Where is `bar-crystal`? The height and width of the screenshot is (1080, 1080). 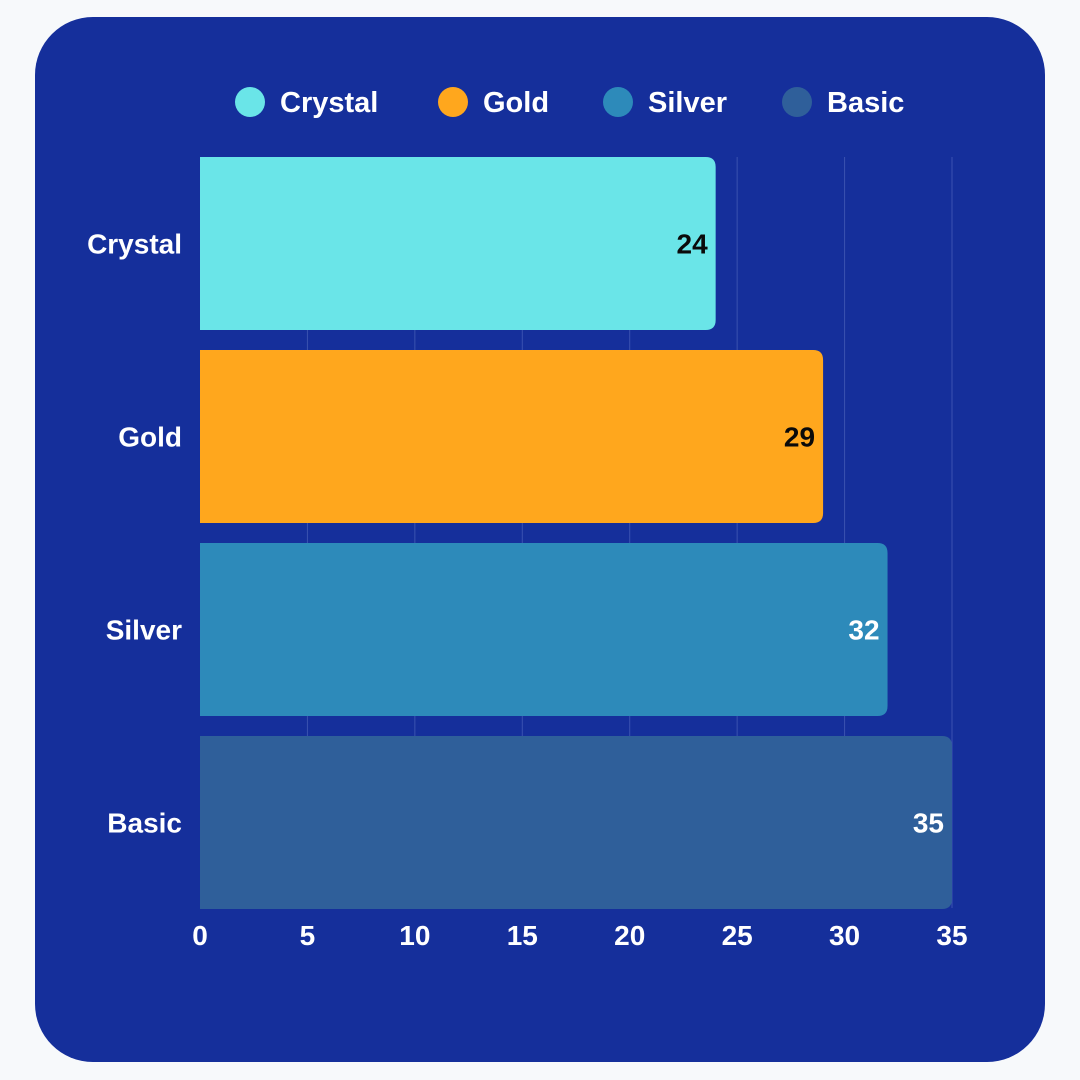
bar-crystal is located at coordinates (458, 243).